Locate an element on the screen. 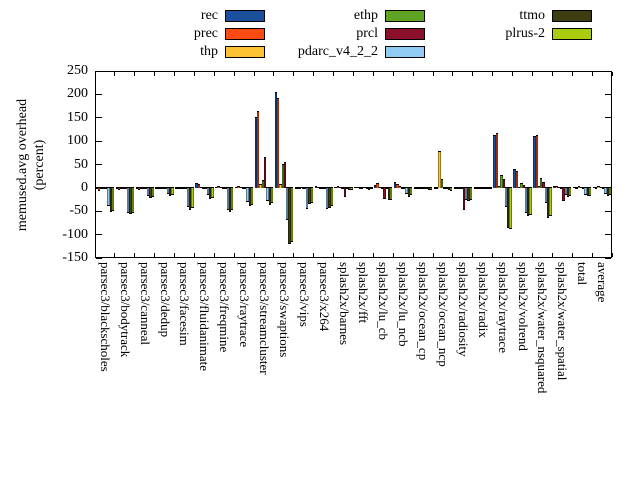  legend-swatch-ttmo is located at coordinates (572, 16).